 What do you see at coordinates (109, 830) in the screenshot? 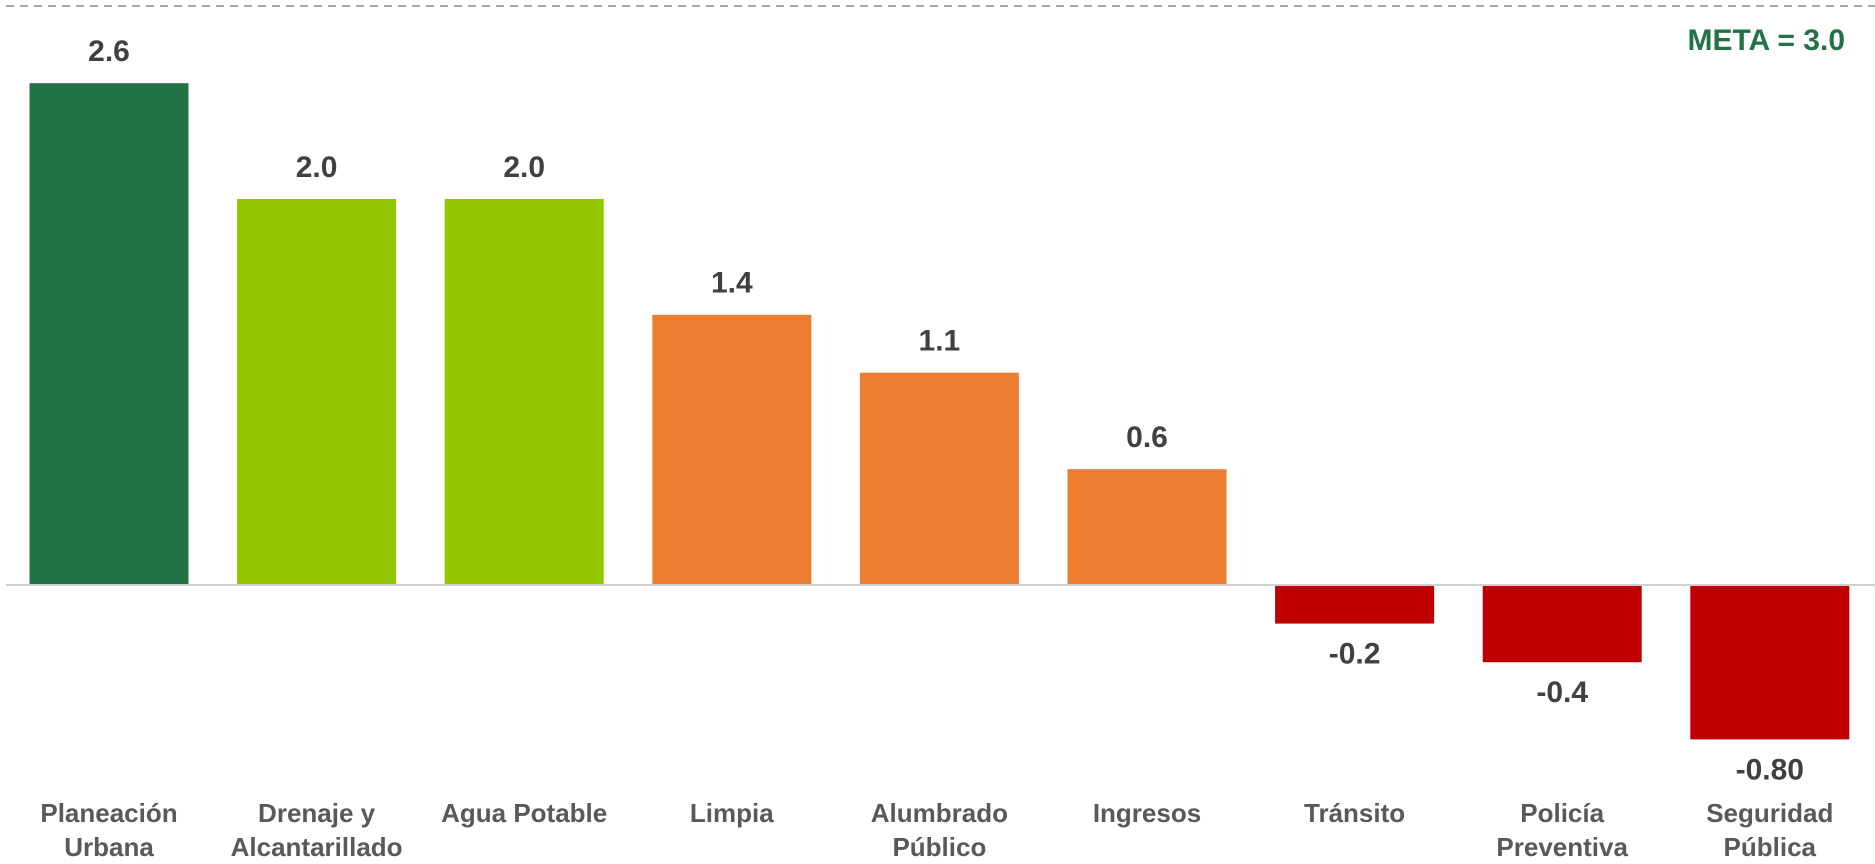
I see `category-label: Planeación Urbana` at bounding box center [109, 830].